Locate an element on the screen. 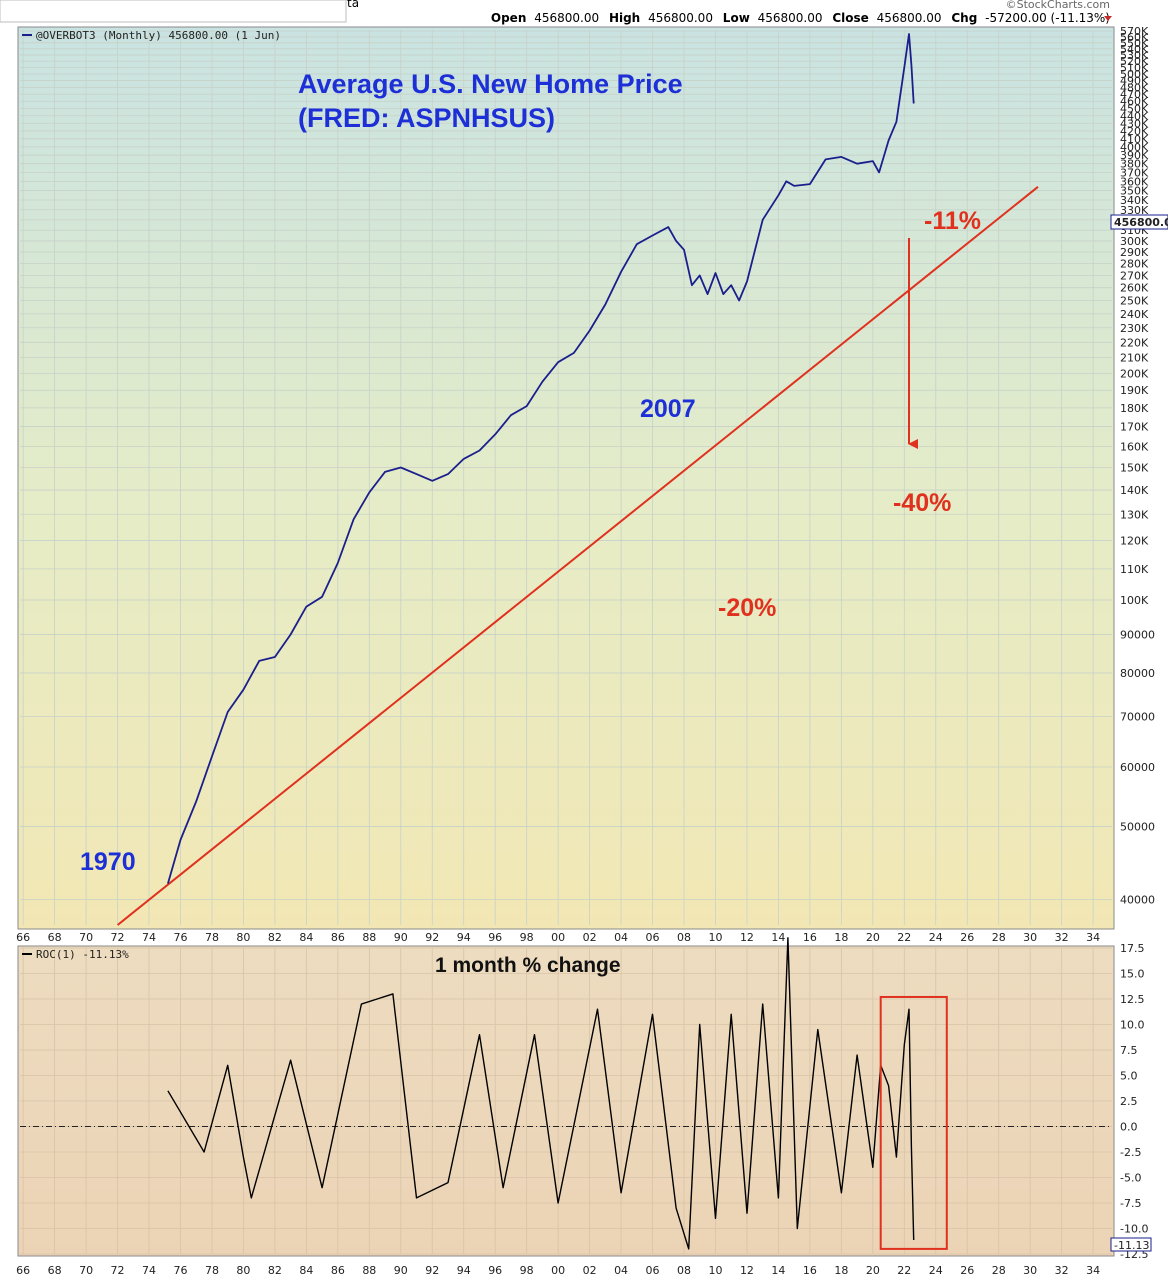 This screenshot has height=1280, width=1168. price-x-tick: 24 is located at coordinates (936, 937).